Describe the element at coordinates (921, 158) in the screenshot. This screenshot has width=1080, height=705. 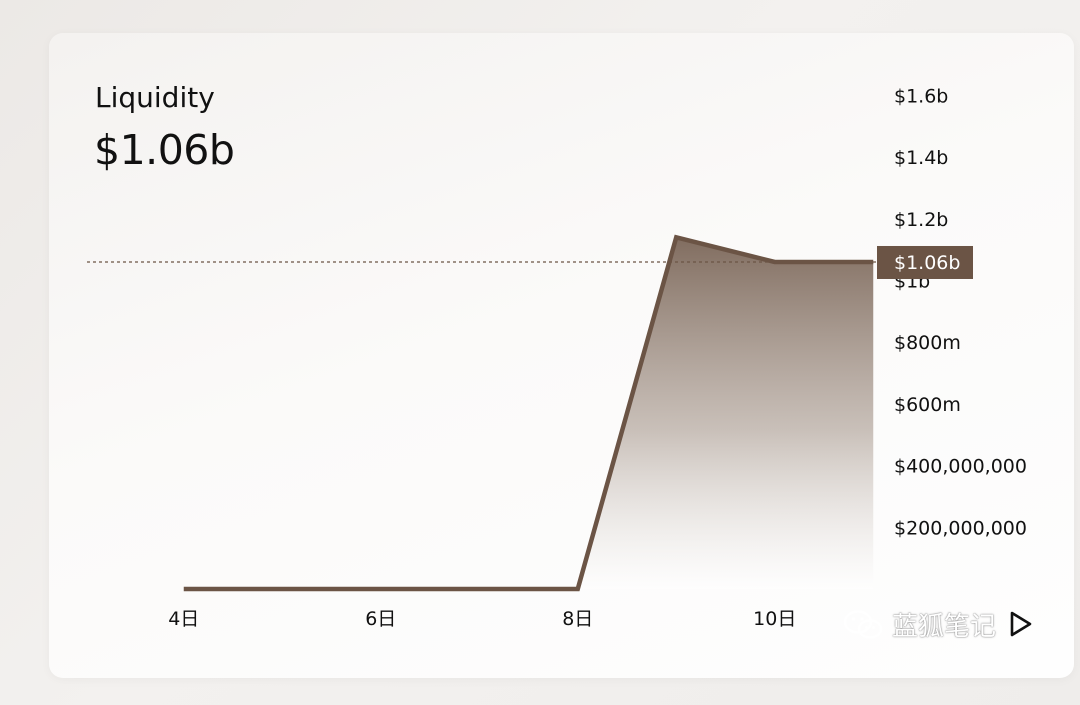
I see `y-tick-label: $1.4b` at that location.